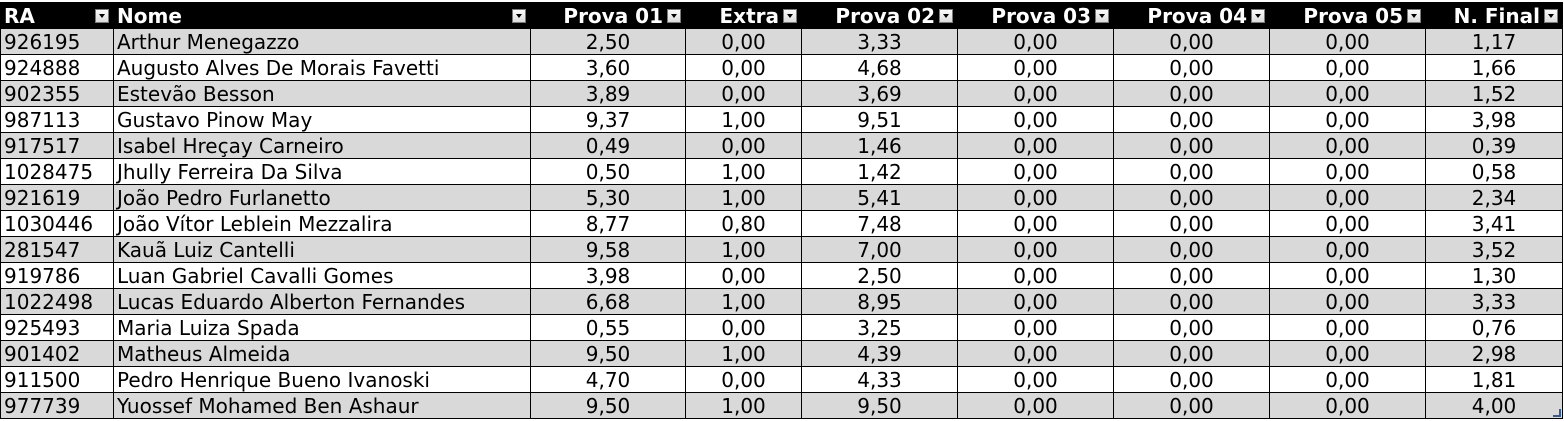 This screenshot has width=1564, height=421. I want to click on cell-nome: João Pedro Furlanetto, so click(322, 197).